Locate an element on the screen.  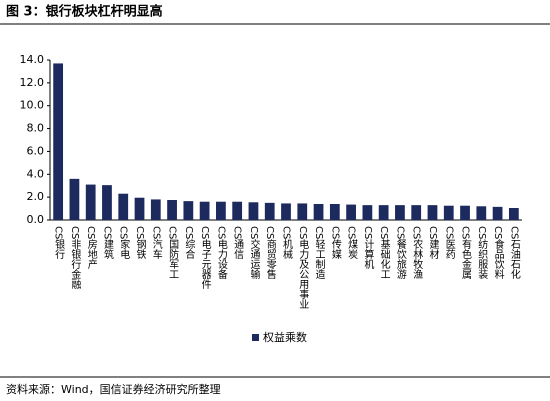
x-tick-label: CS非银行金融 is located at coordinates (75, 258).